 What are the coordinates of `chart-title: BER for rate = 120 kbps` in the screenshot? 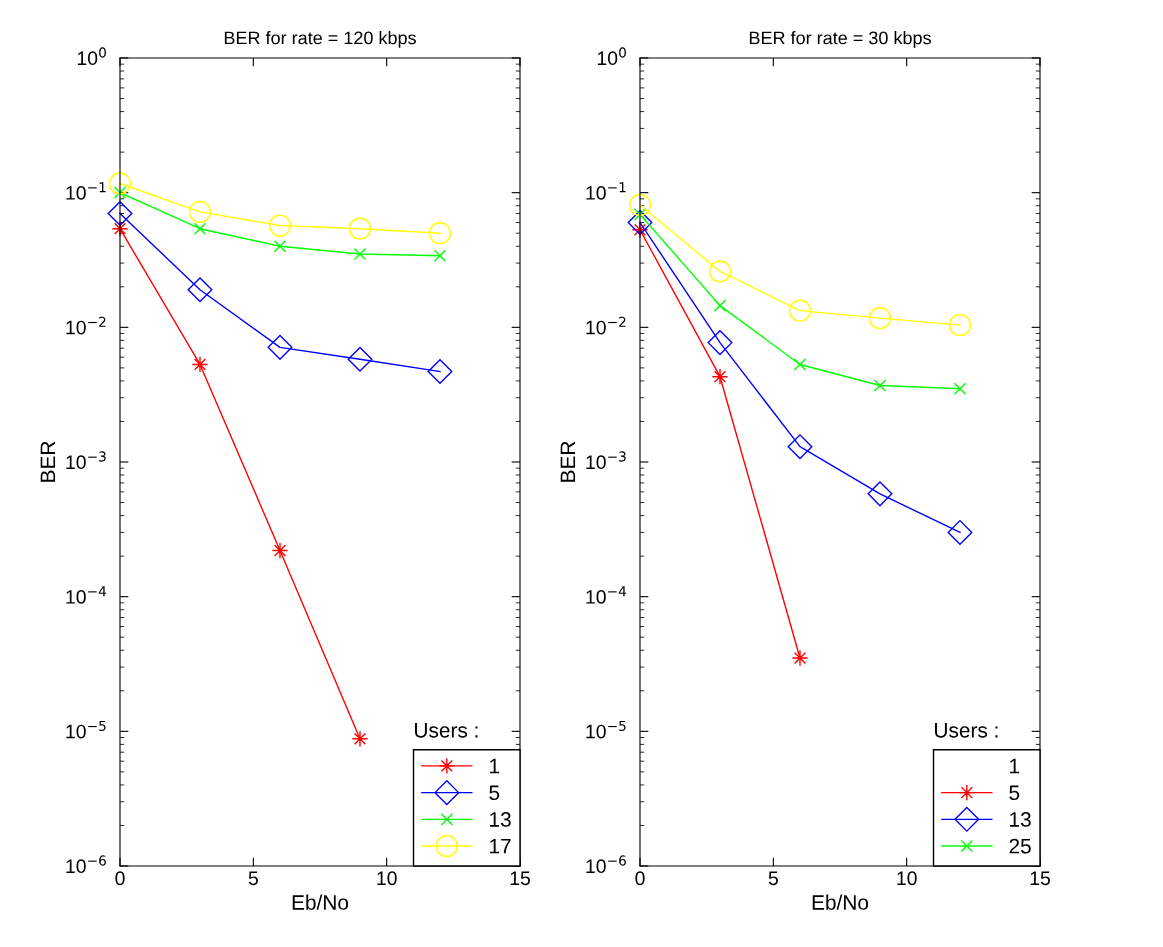 It's located at (320, 39).